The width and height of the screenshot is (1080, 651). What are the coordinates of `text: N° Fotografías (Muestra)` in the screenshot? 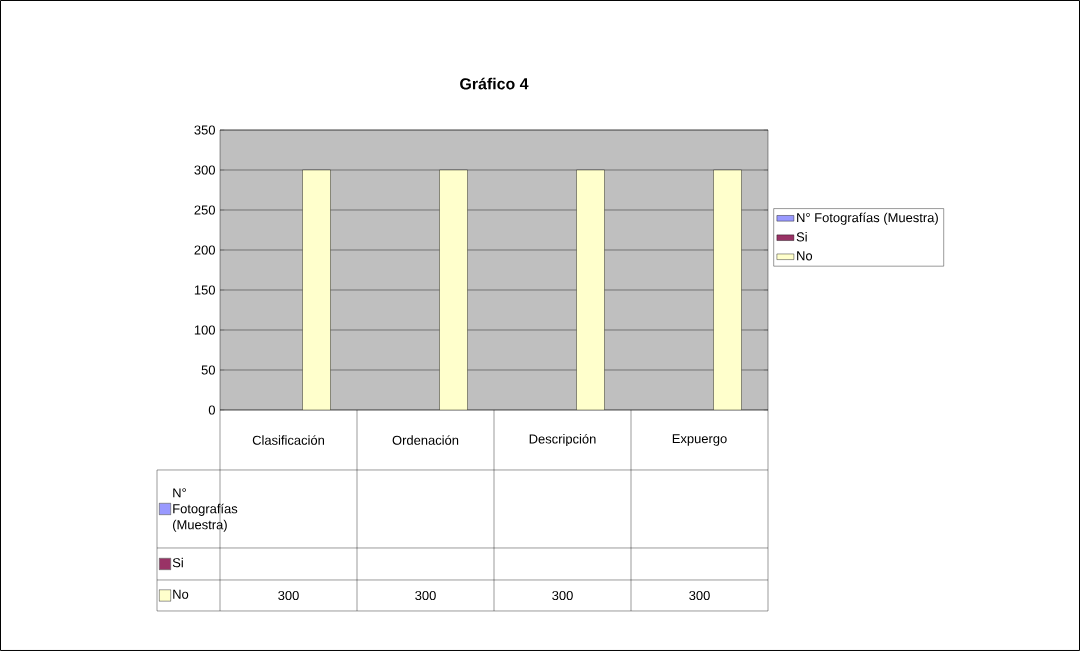 It's located at (205, 510).